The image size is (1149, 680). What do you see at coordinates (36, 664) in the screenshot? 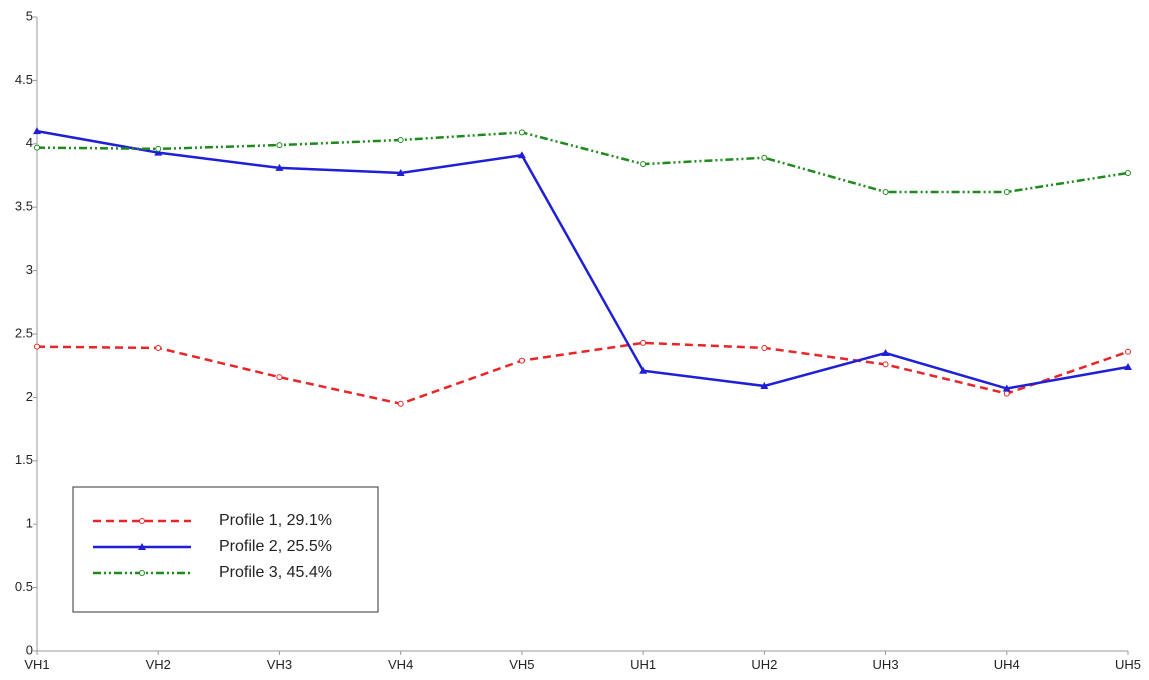
I see `x-tick-label: VH1` at bounding box center [36, 664].